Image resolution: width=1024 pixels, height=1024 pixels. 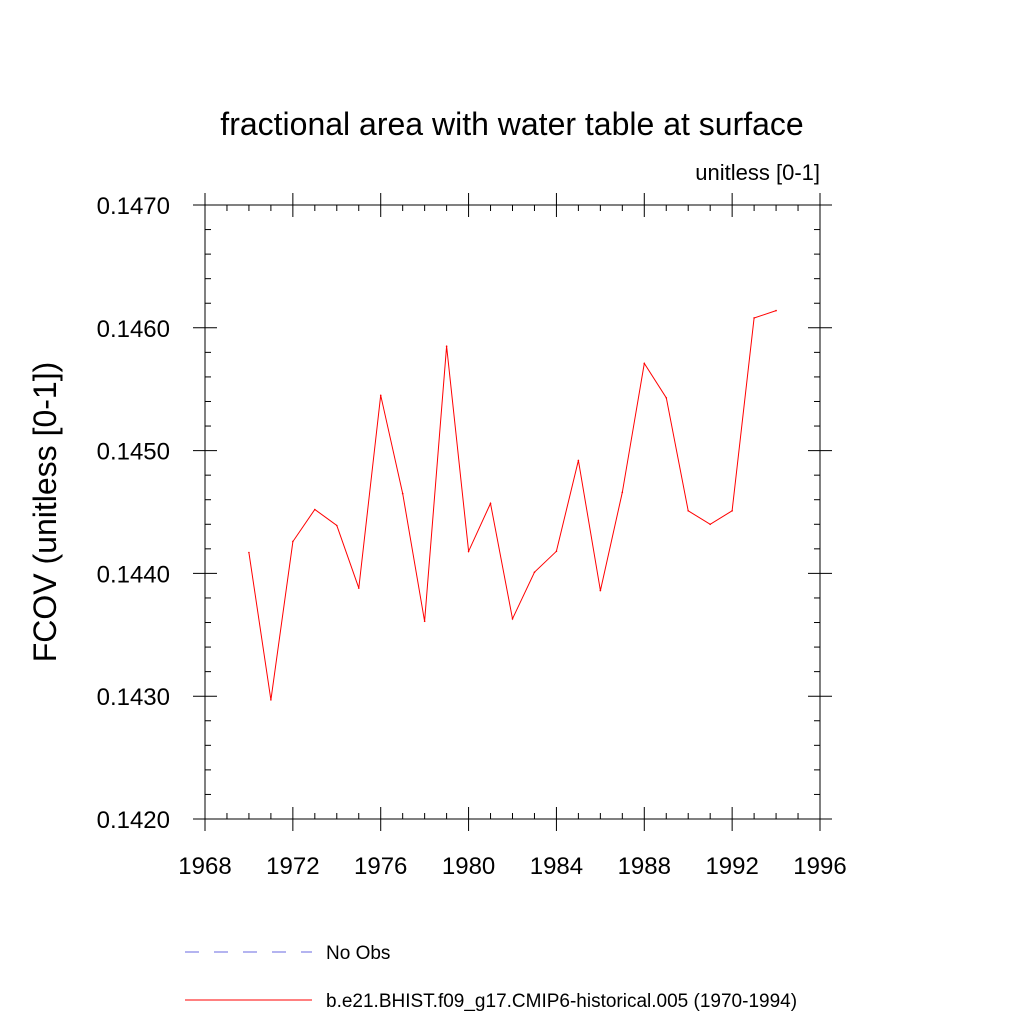 What do you see at coordinates (819, 866) in the screenshot?
I see `x-tick-label: 1996` at bounding box center [819, 866].